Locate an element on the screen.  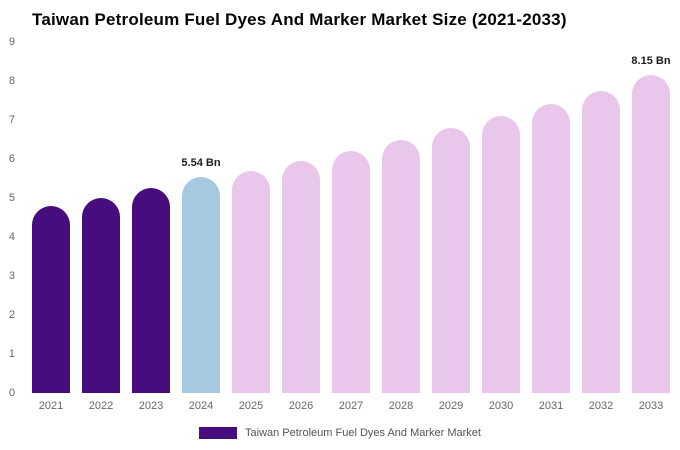
bar-column-2022 is located at coordinates (101, 217).